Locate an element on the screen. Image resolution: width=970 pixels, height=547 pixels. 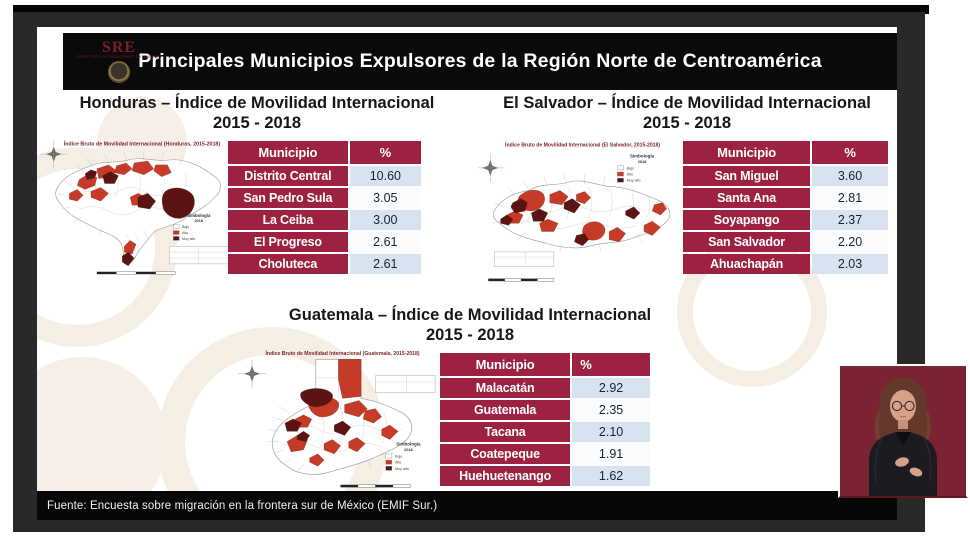
percent-cell: 3.00 is located at coordinates (385, 220).